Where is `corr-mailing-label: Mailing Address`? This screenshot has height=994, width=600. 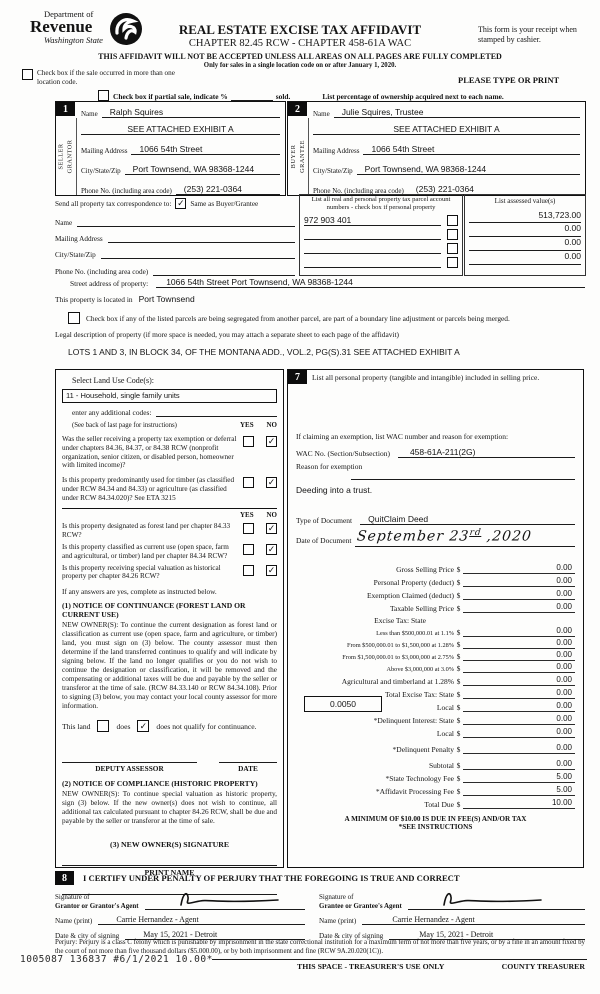 corr-mailing-label: Mailing Address is located at coordinates (79, 239).